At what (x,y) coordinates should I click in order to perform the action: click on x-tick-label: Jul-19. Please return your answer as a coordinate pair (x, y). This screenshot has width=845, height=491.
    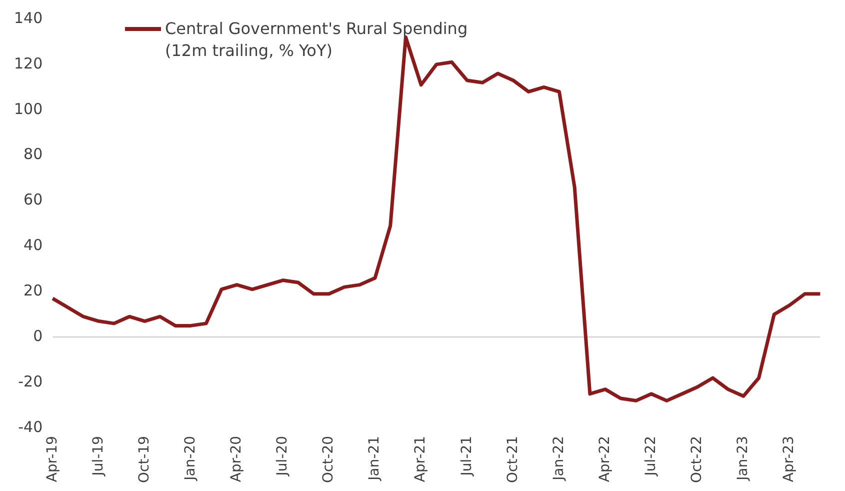
    Looking at the image, I should click on (98, 456).